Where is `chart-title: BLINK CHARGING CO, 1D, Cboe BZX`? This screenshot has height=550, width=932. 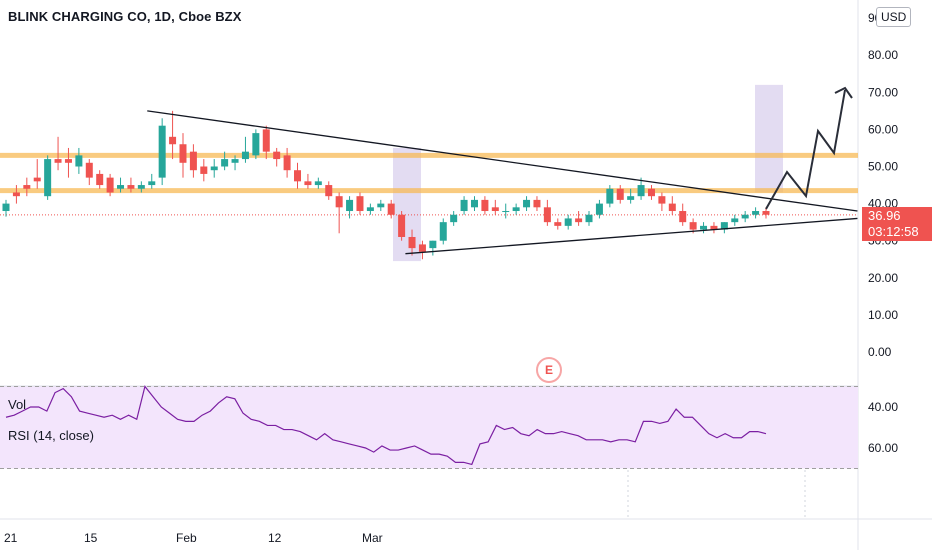
chart-title: BLINK CHARGING CO, 1D, Cboe BZX is located at coordinates (125, 16).